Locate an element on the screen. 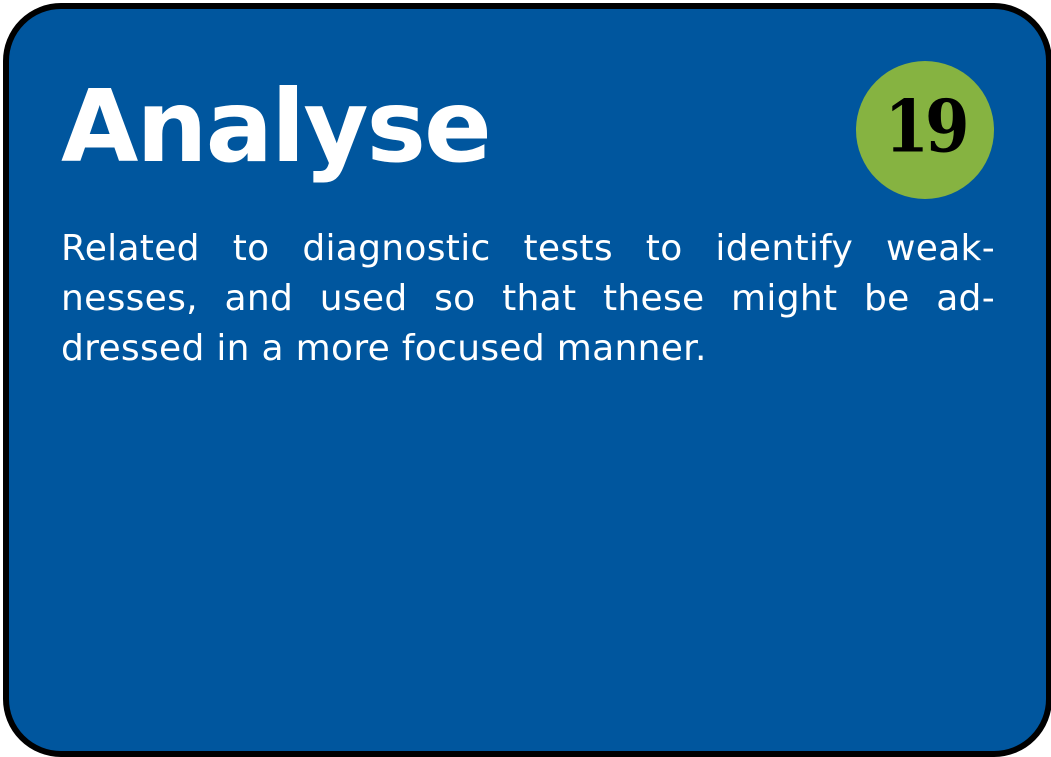 The image size is (1051, 757). card-title: Analyse is located at coordinates (276, 126).